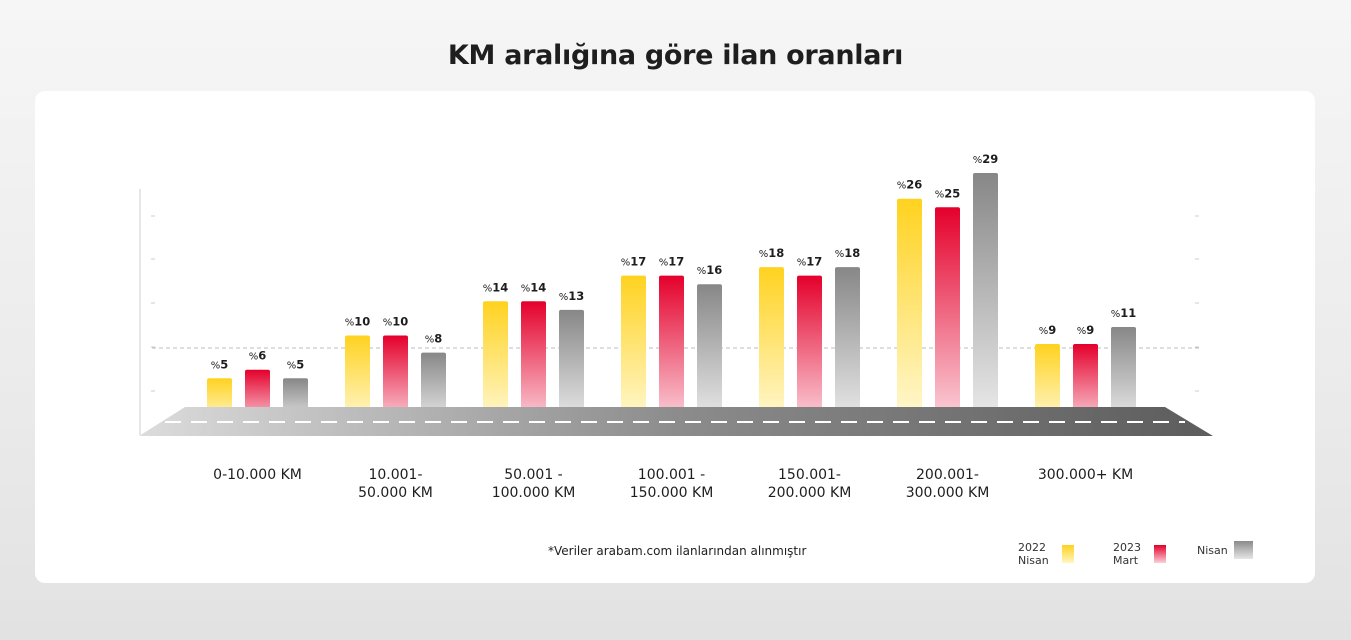 The image size is (1351, 640). What do you see at coordinates (1160, 554) in the screenshot?
I see `legend-swatch-red` at bounding box center [1160, 554].